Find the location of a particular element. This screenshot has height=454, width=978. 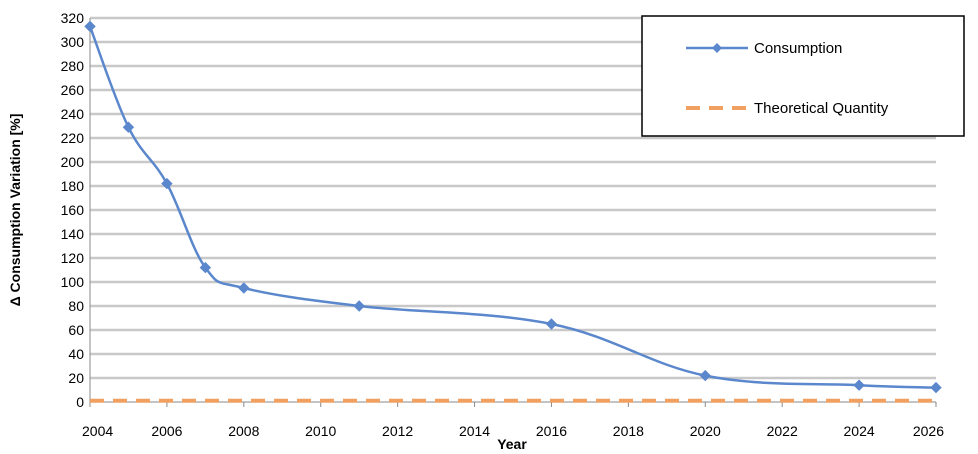

y-tick-label: 300 is located at coordinates (73, 42).